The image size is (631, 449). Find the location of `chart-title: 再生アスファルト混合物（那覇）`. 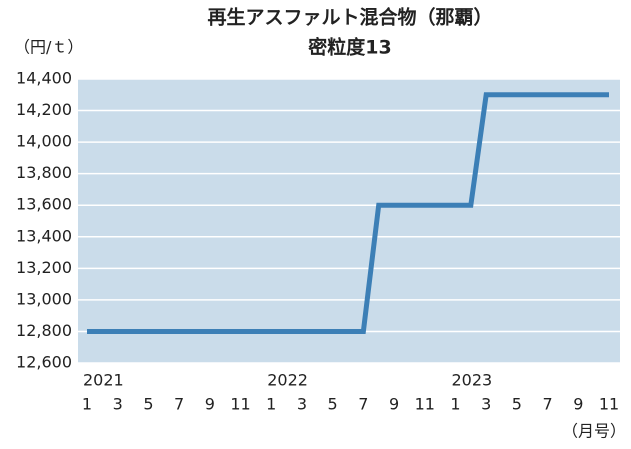

chart-title: 再生アスファルト混合物（那覇） is located at coordinates (349, 17).